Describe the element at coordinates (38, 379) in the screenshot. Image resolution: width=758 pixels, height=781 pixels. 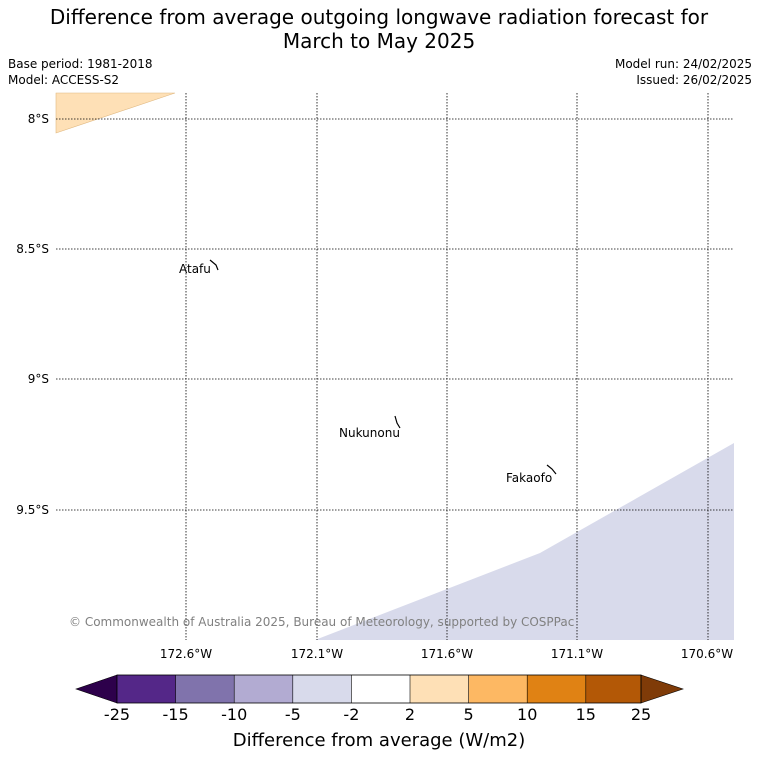
I see `lat-label-9s: 9°S` at that location.